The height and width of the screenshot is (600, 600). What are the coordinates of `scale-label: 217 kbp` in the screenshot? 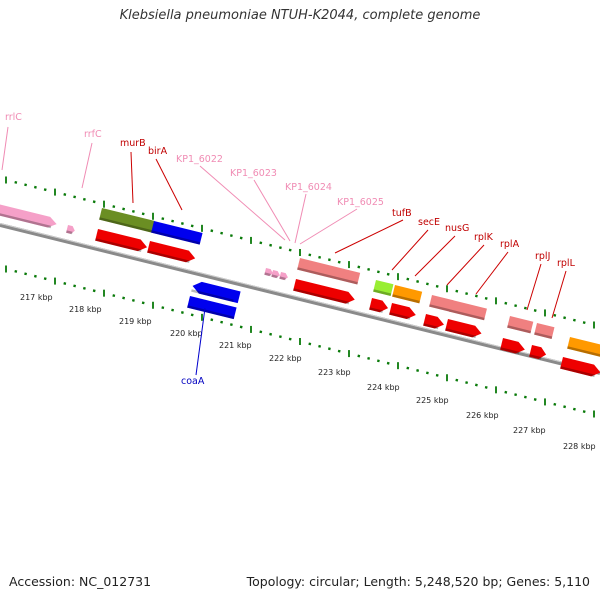 It's located at (36, 297).